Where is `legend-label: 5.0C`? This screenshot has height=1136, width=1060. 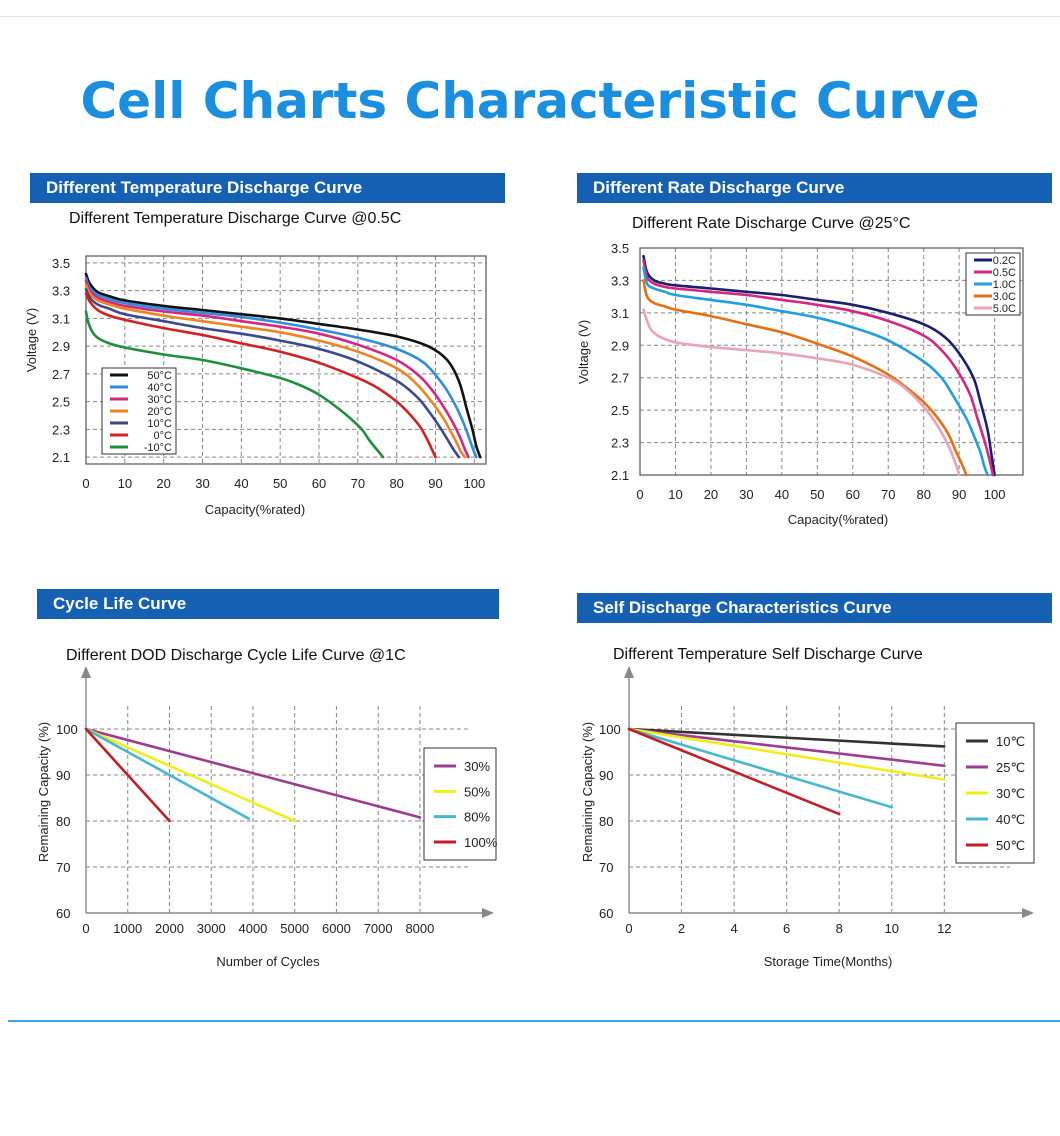
legend-label: 5.0C is located at coordinates (1004, 309).